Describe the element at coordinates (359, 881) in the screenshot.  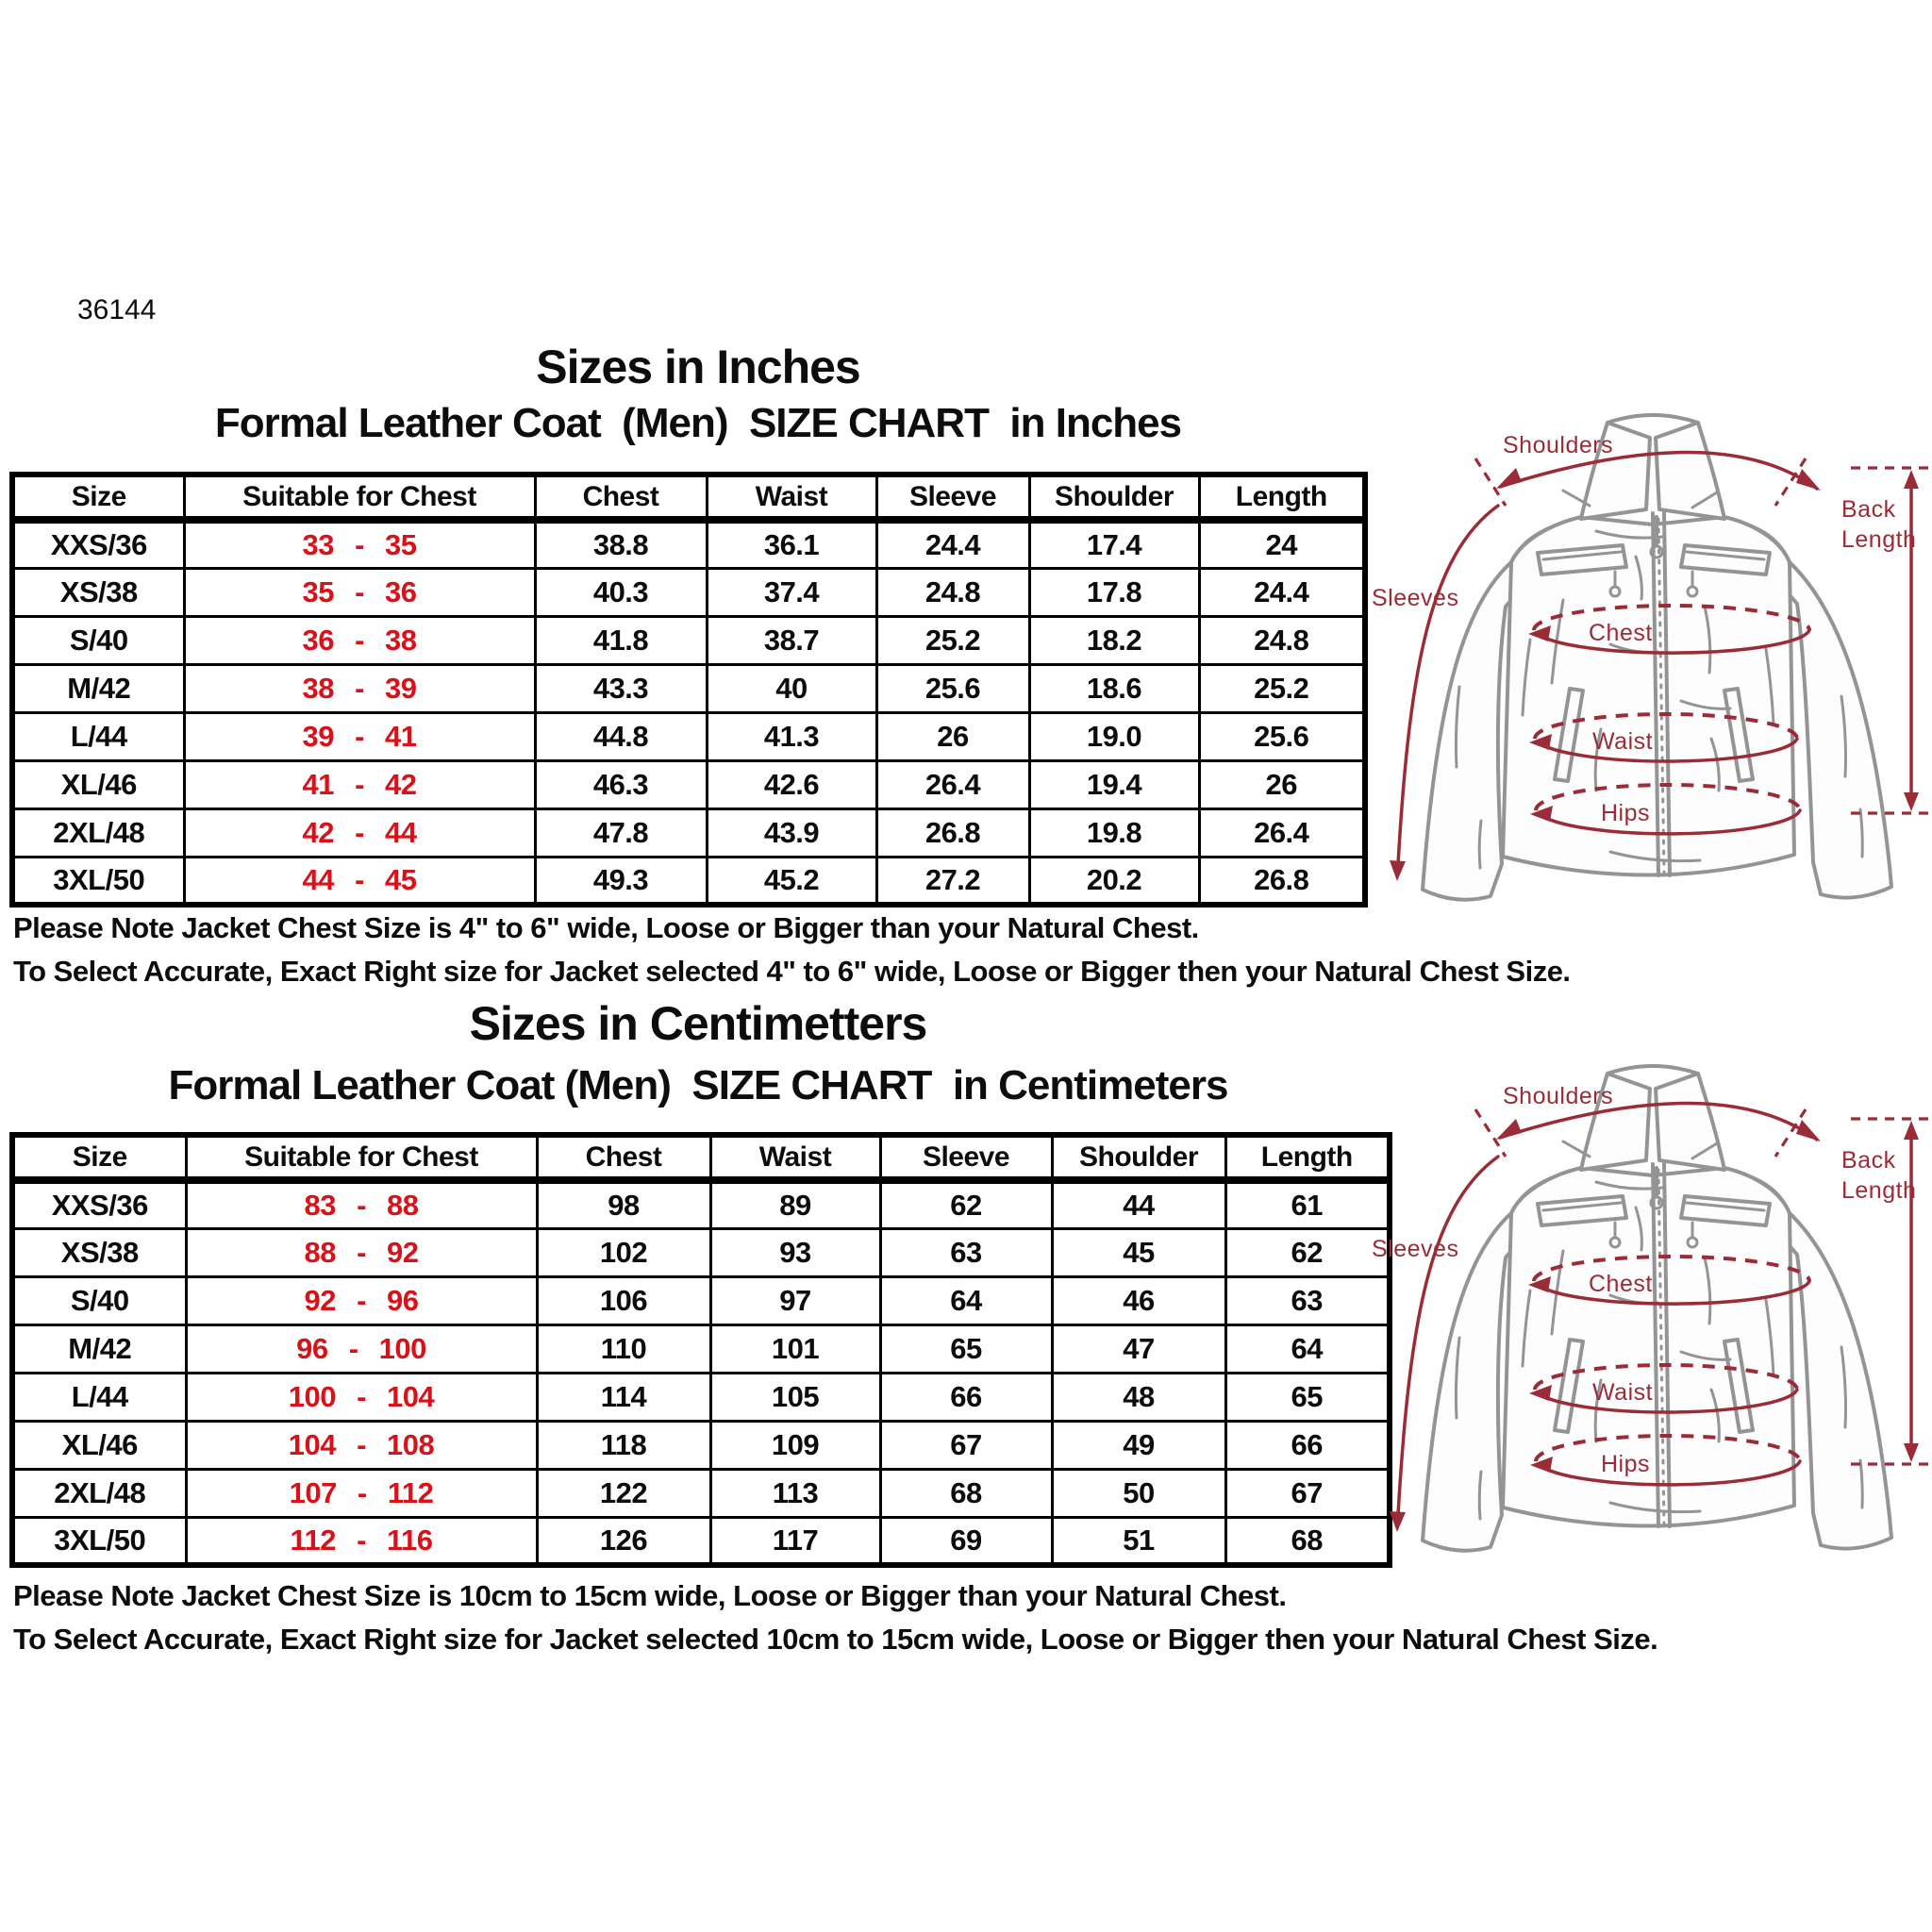
I see `chest-range-cell: 44 - 45` at that location.